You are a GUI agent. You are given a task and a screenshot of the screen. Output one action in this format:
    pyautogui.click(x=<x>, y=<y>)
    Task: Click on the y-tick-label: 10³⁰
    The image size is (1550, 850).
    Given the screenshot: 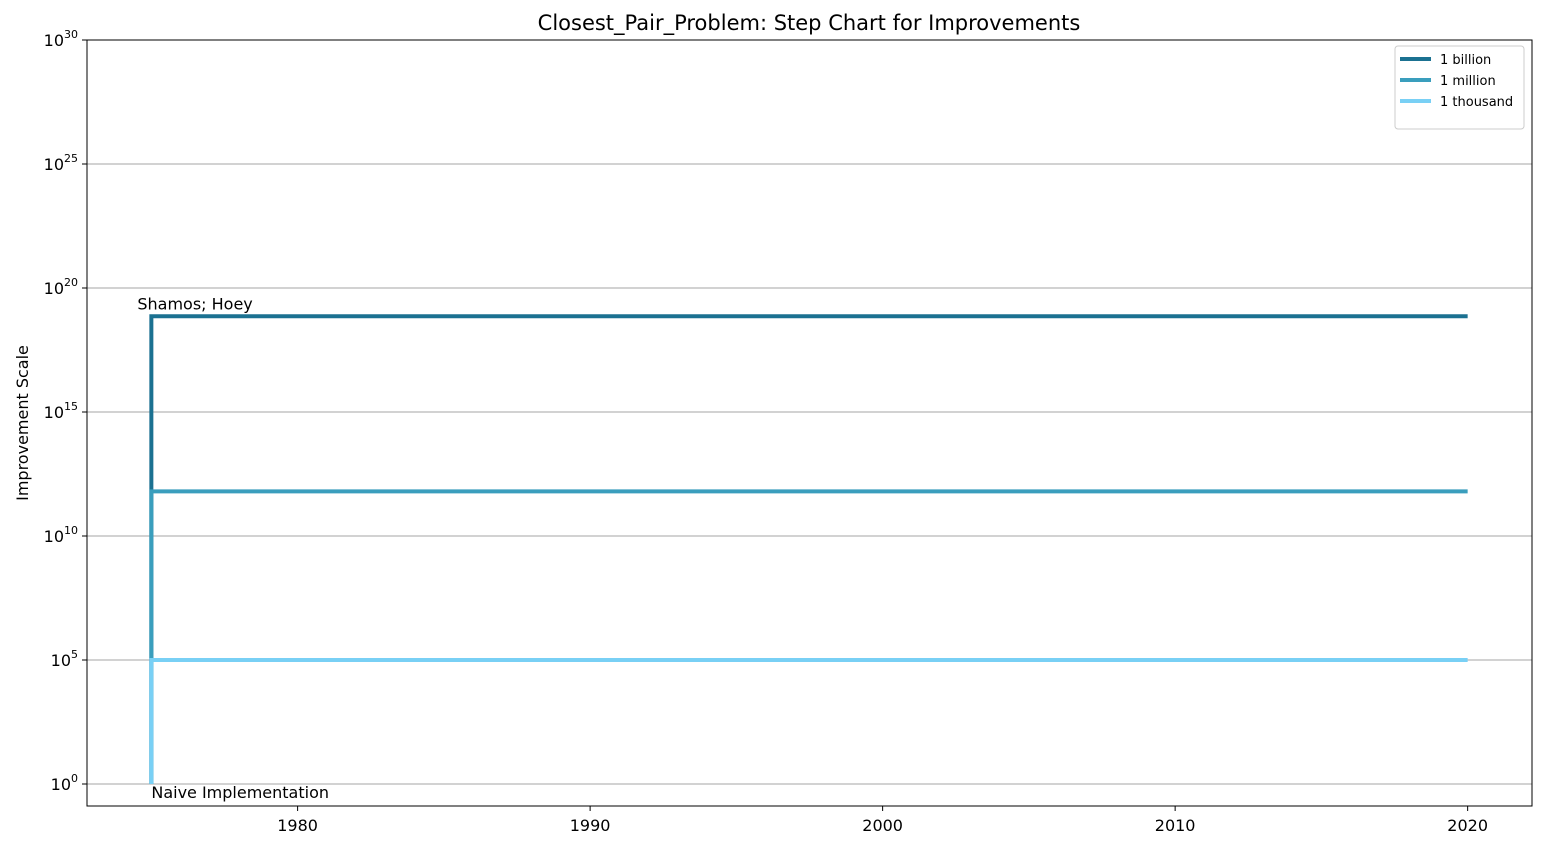 What is the action you would take?
    pyautogui.click(x=61, y=39)
    